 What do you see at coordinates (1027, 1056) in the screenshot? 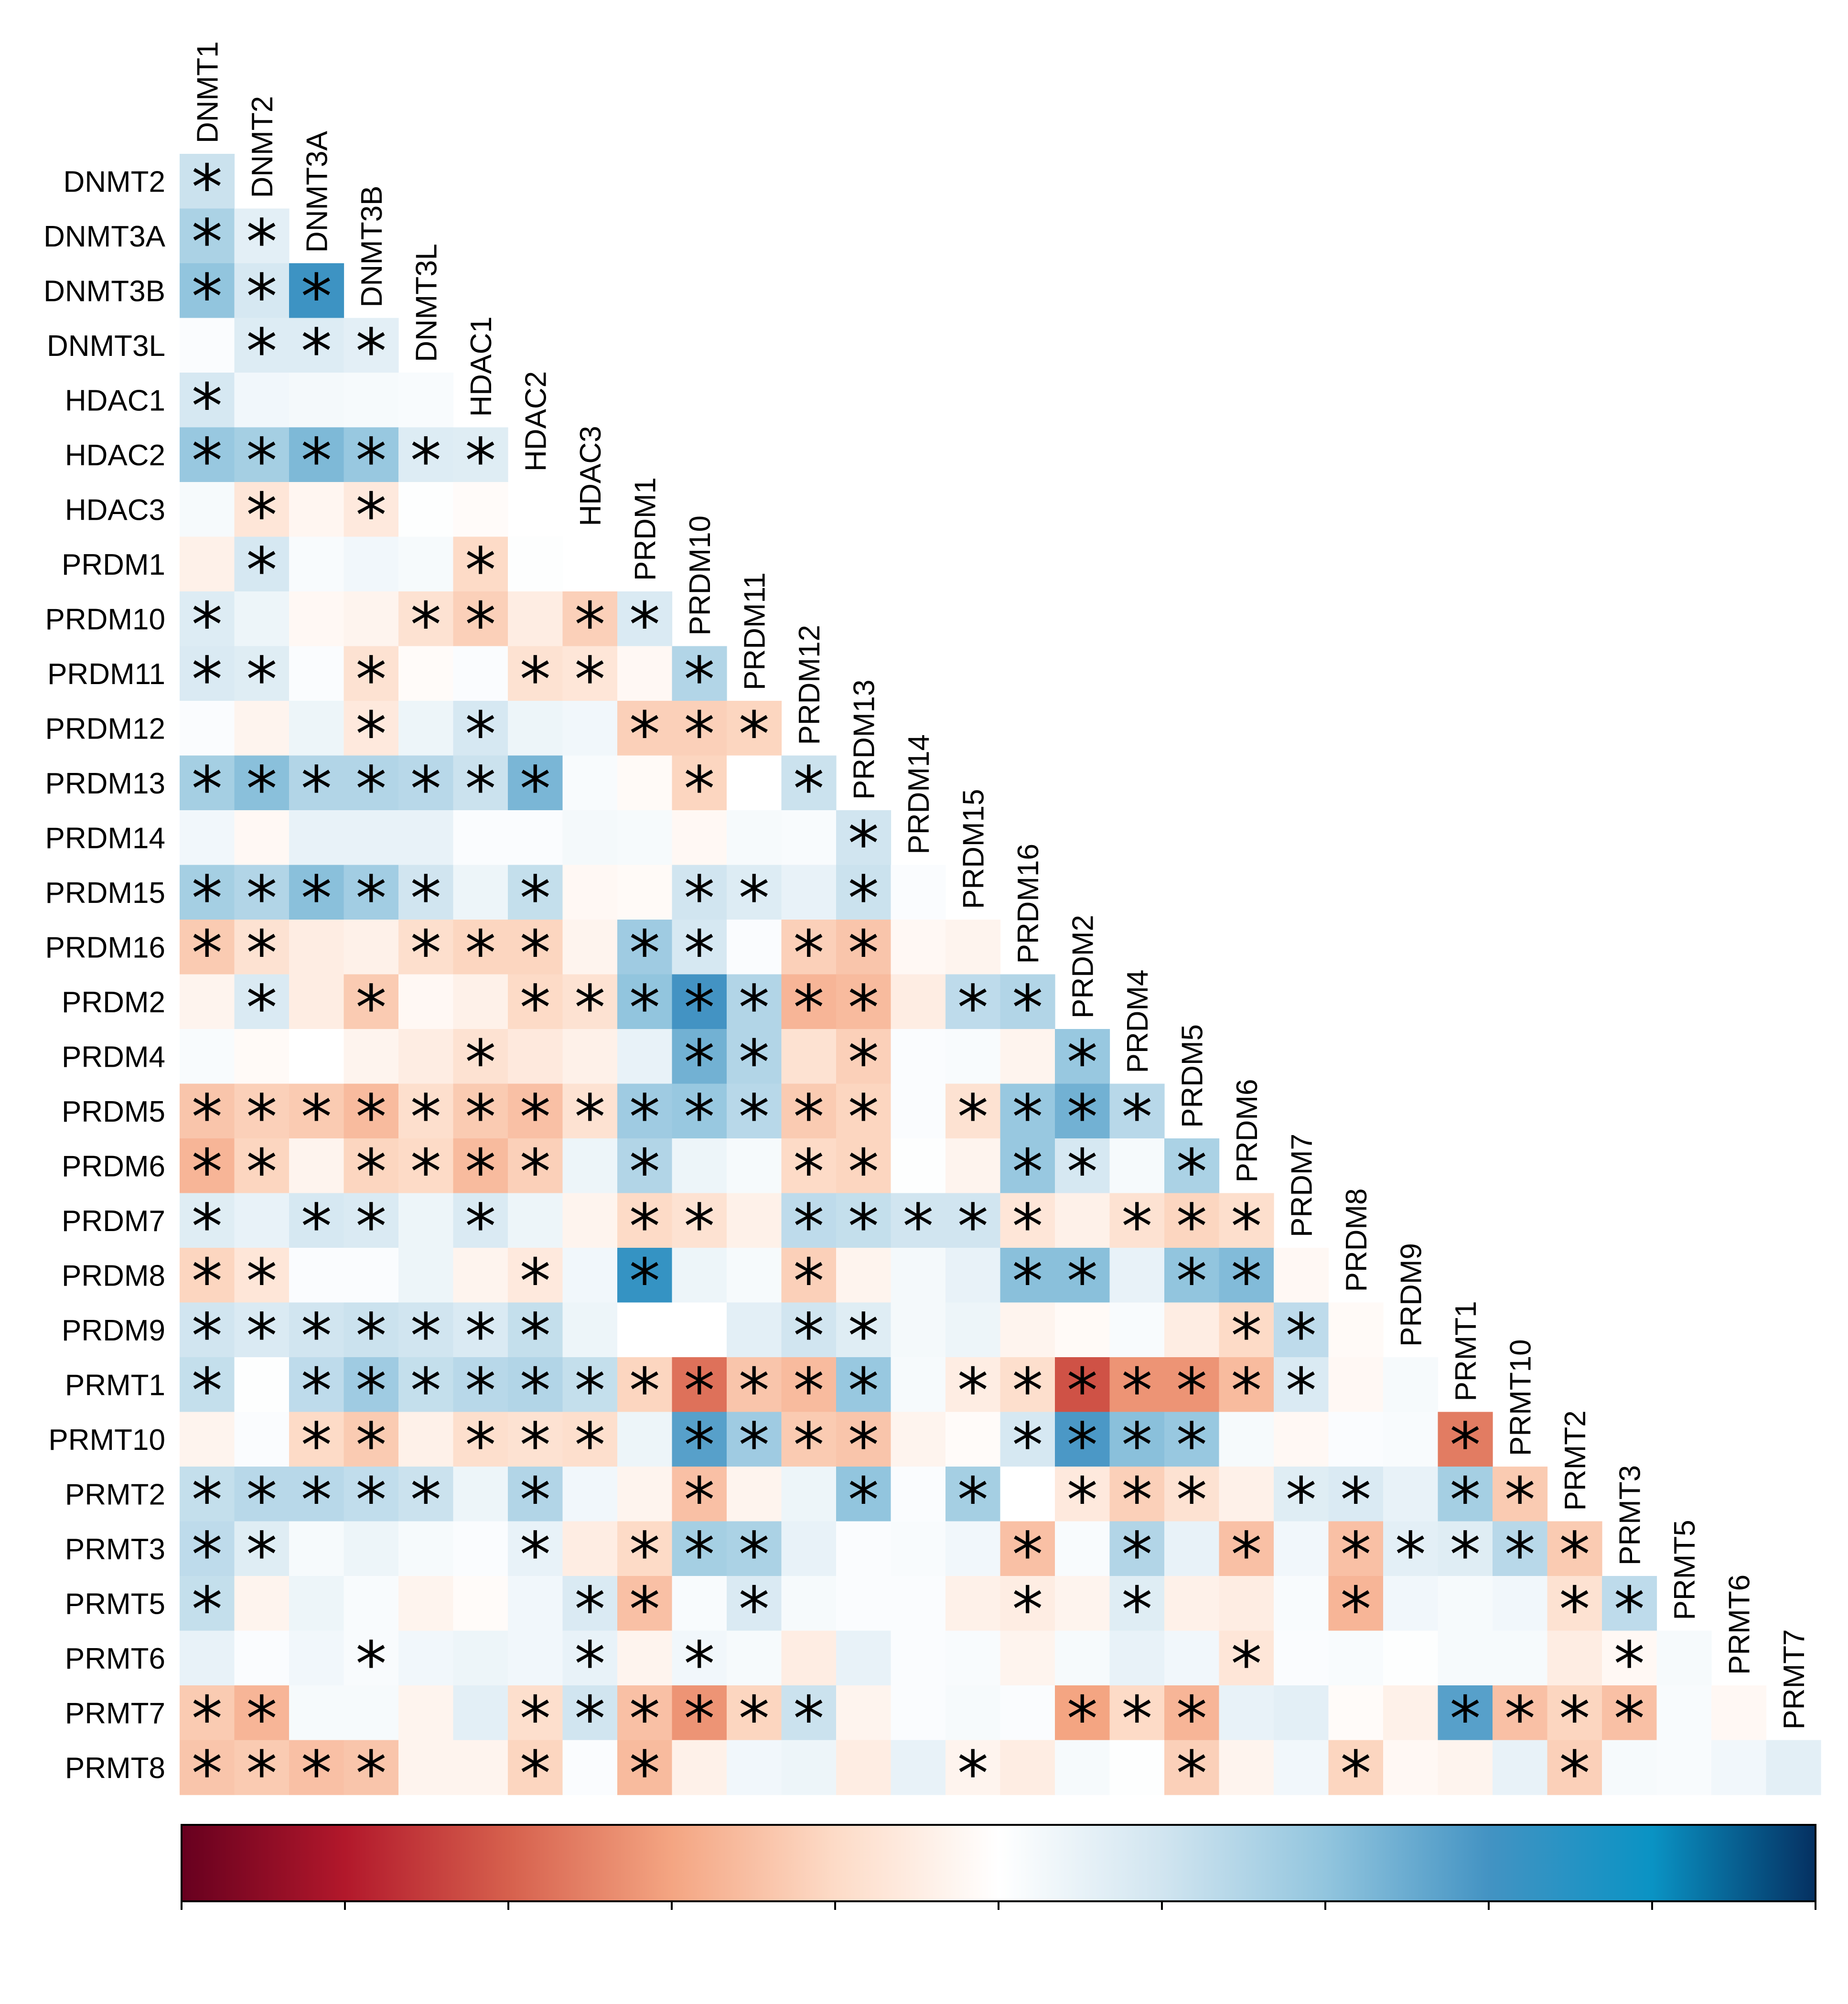
I see `cell-prdm4-prdm16` at bounding box center [1027, 1056].